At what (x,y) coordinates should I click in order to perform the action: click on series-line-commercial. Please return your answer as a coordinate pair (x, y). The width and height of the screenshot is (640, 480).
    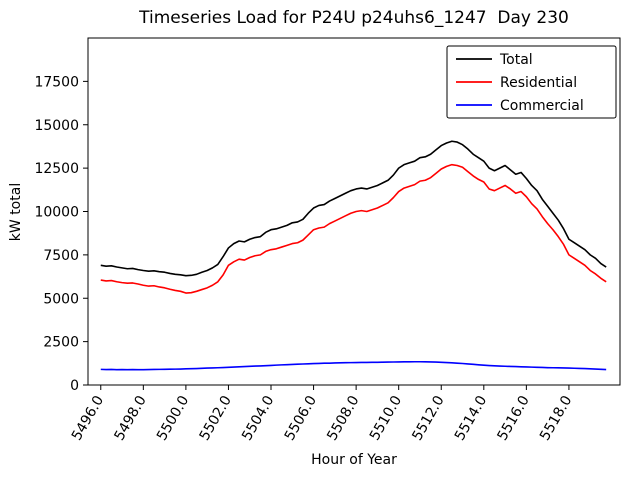
    Looking at the image, I should click on (353, 365).